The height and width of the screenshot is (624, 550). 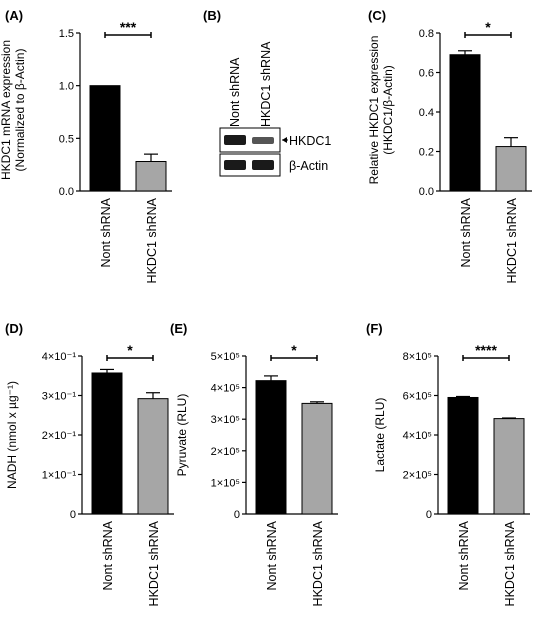 I want to click on y-tick-label: 3×10⁻¹, so click(x=59, y=397).